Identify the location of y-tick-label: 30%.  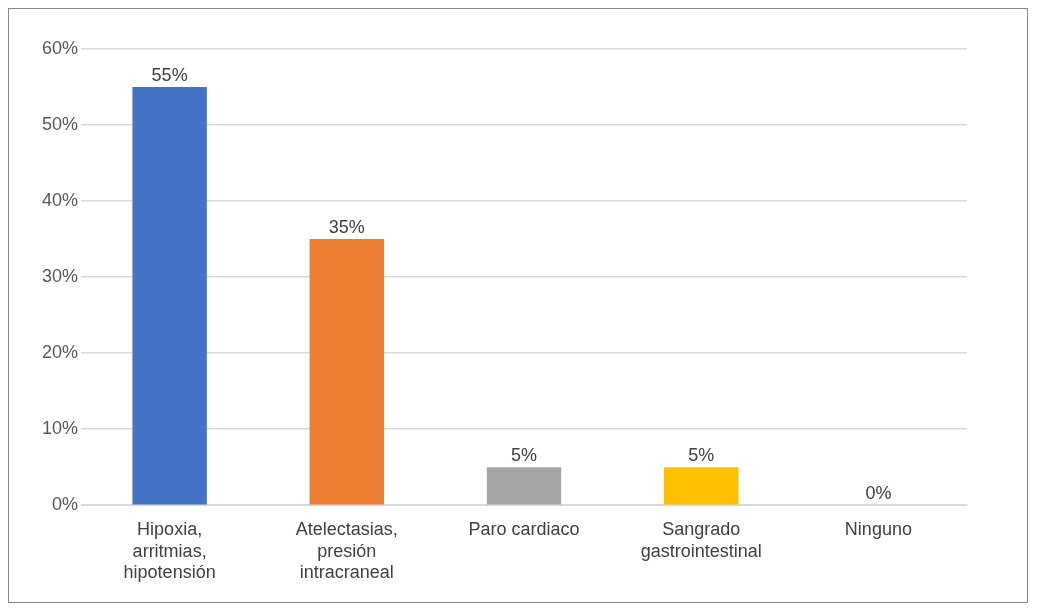
(60, 276).